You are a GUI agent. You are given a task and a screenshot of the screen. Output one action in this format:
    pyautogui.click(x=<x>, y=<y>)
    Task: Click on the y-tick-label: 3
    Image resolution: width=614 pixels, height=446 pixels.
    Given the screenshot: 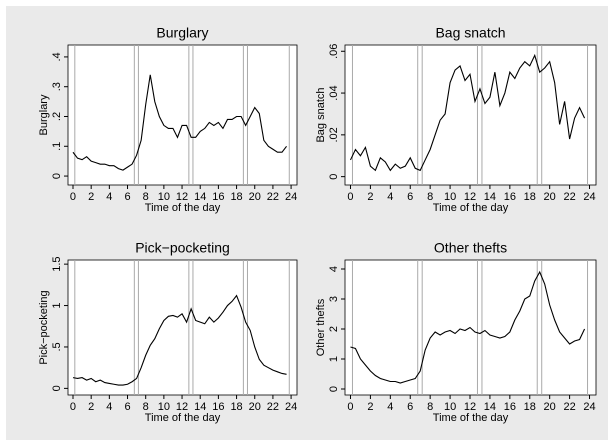 What is the action you would take?
    pyautogui.click(x=334, y=299)
    